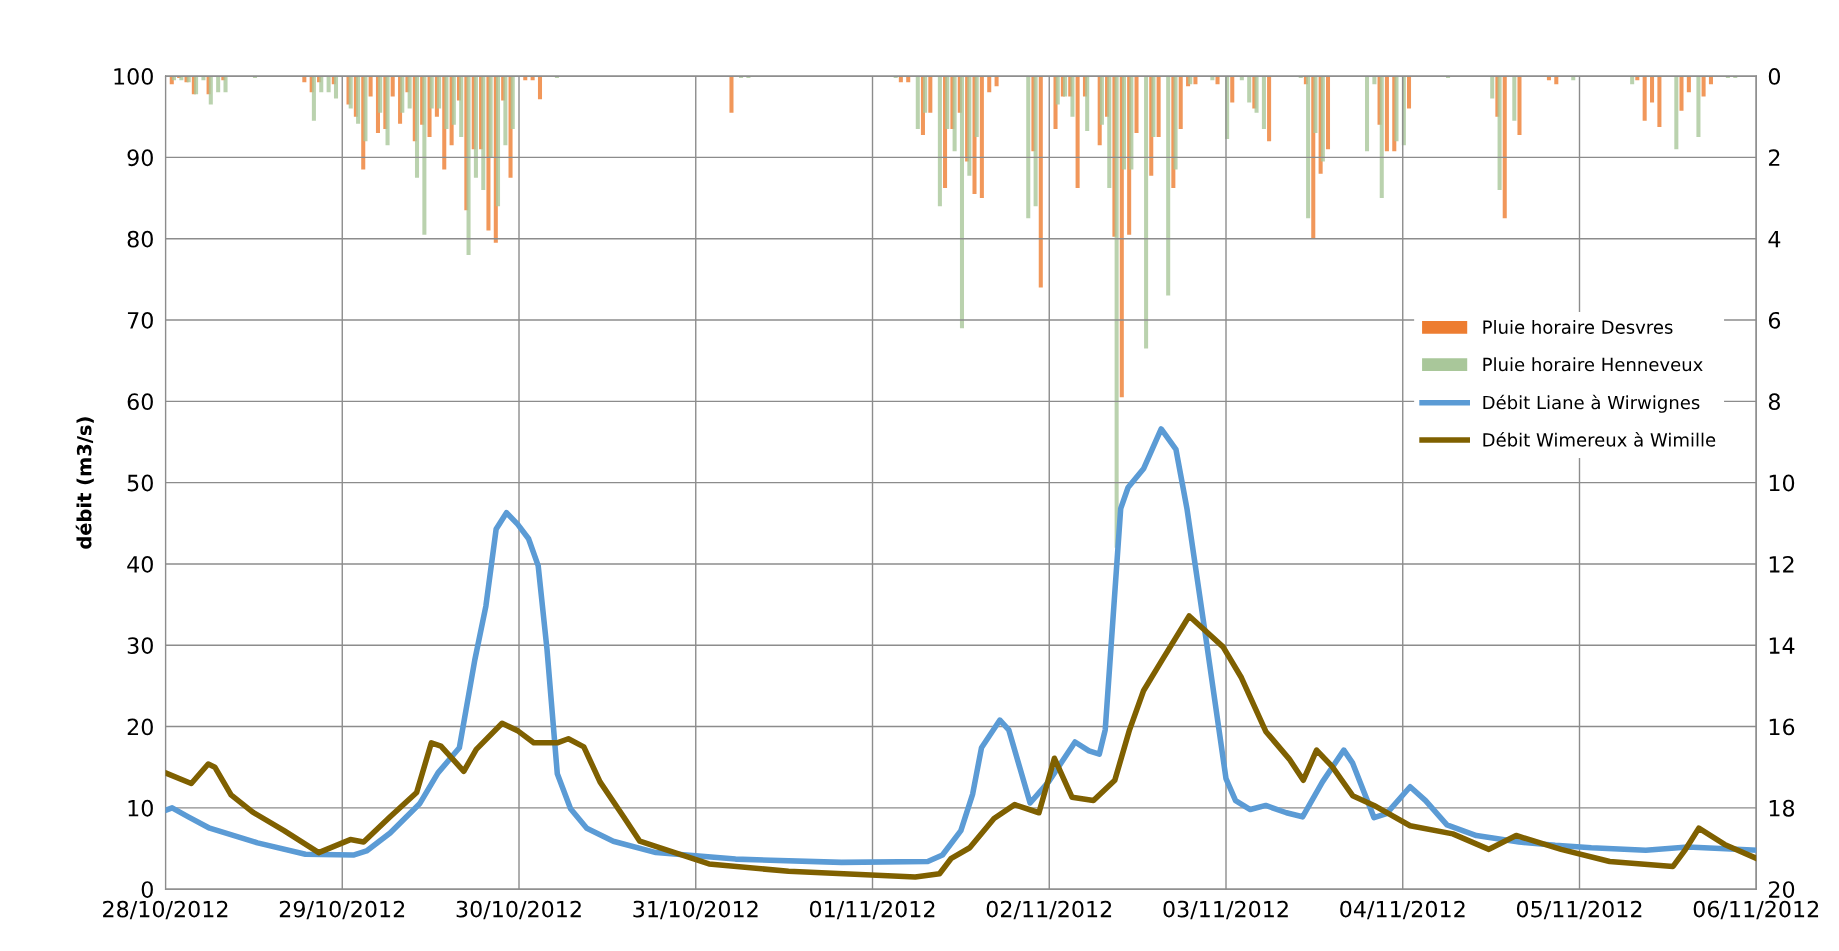 The height and width of the screenshot is (951, 1839). I want to click on x-tick-label: 31/10/2012, so click(695, 910).